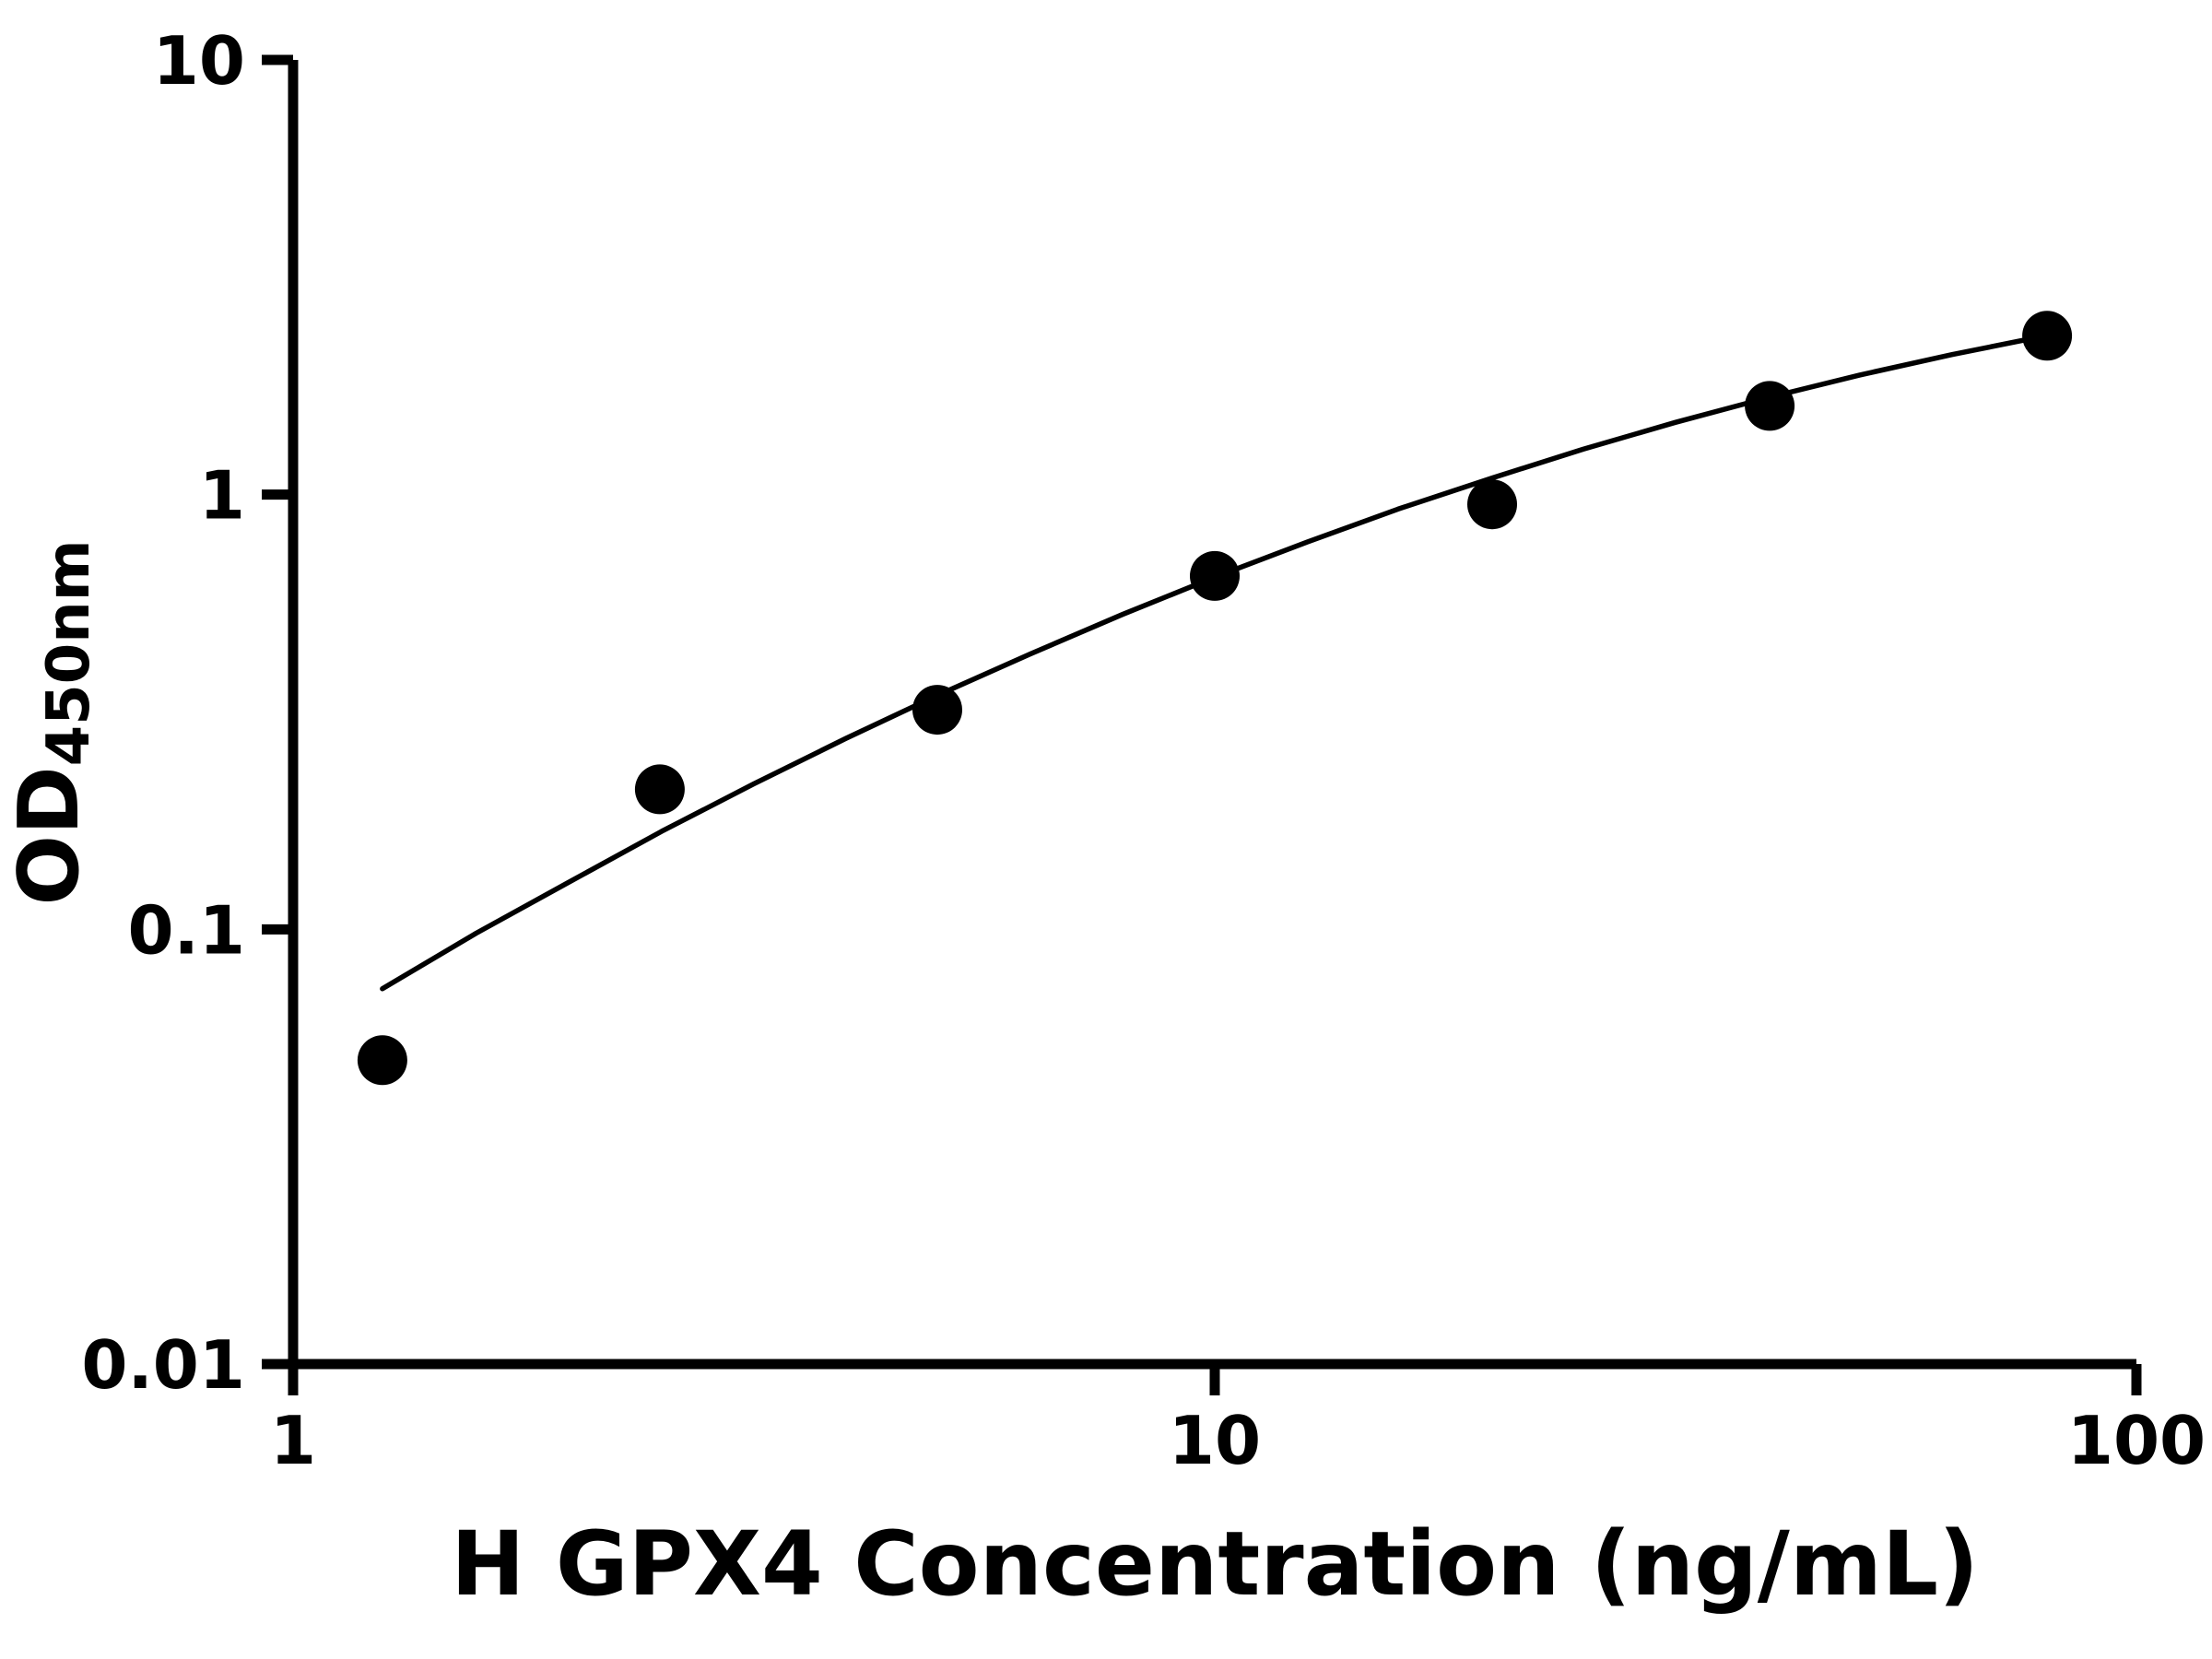  What do you see at coordinates (163, 1365) in the screenshot?
I see `y-tick-label: 0.01` at bounding box center [163, 1365].